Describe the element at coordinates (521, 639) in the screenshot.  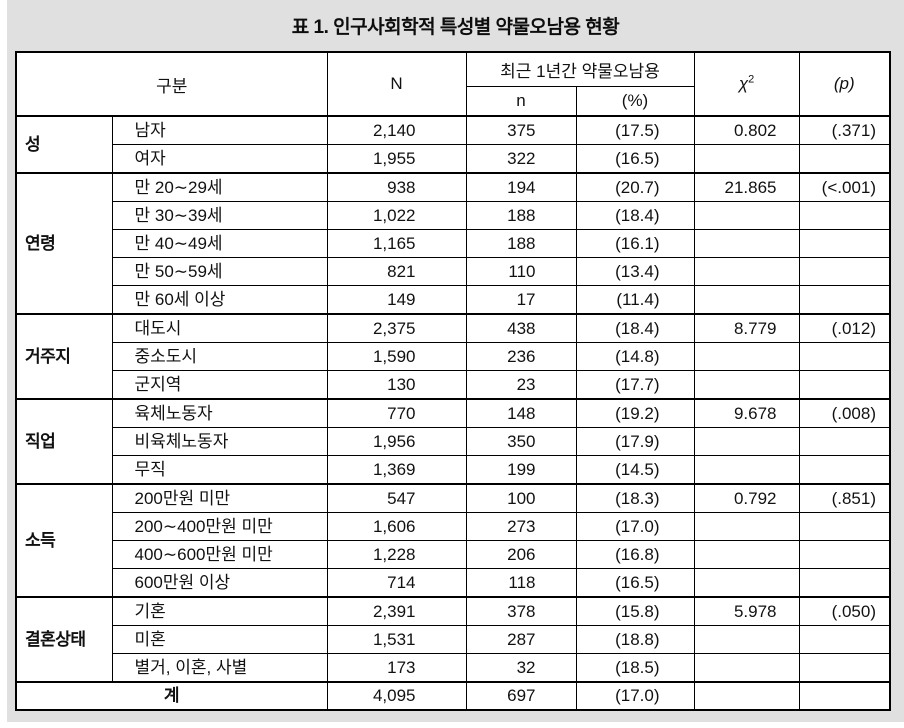
I see `cell-n-abuse: 287` at that location.